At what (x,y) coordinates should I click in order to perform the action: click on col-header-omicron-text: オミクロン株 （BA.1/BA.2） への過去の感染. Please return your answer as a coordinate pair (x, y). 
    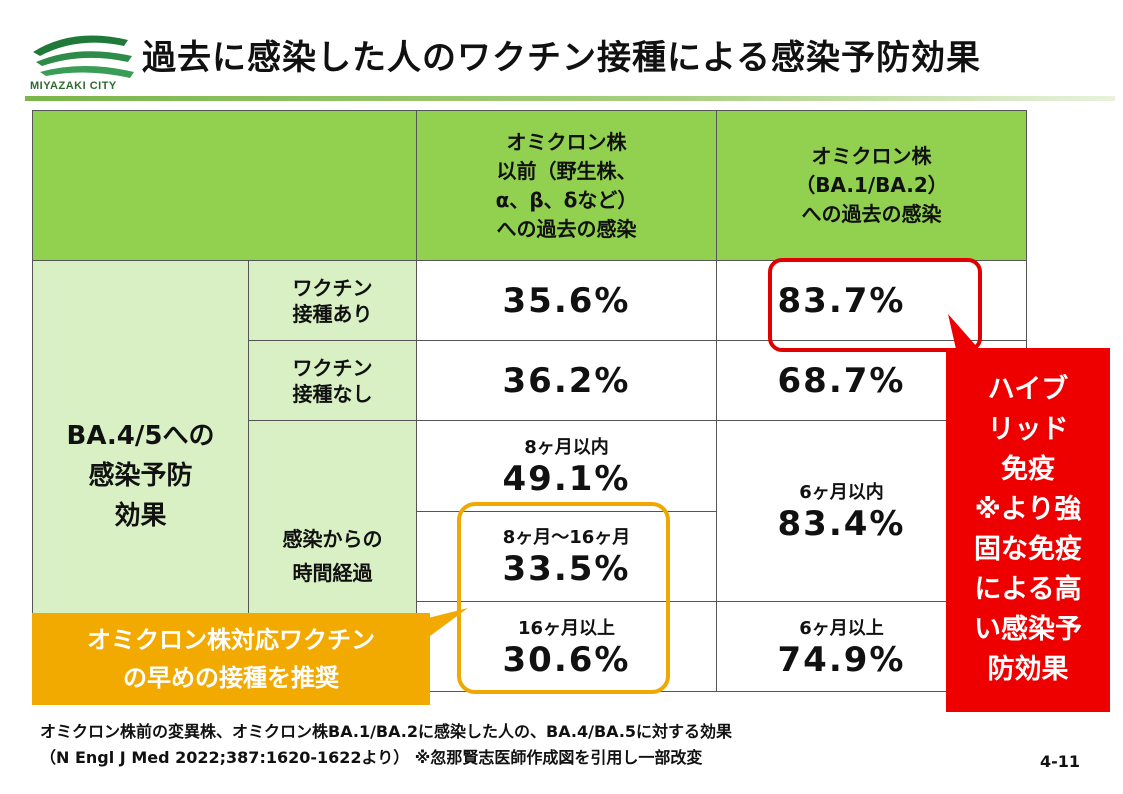
    Looking at the image, I should click on (871, 185).